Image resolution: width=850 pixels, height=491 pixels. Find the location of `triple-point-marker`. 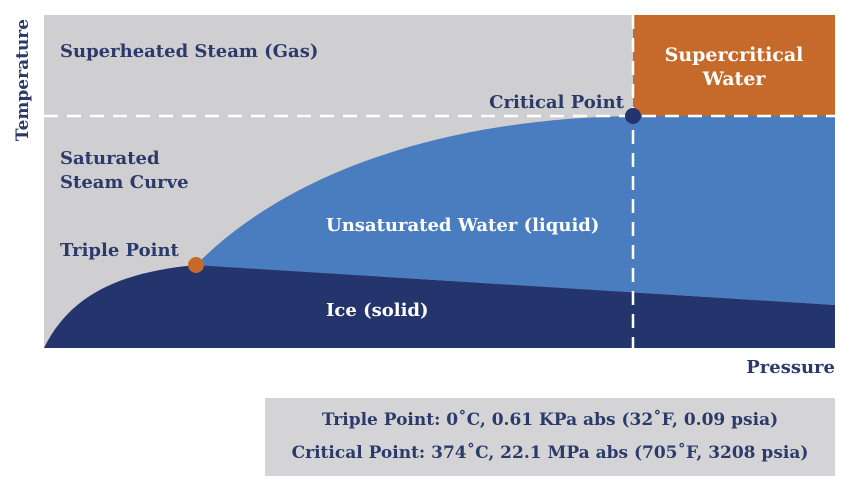

triple-point-marker is located at coordinates (196, 265).